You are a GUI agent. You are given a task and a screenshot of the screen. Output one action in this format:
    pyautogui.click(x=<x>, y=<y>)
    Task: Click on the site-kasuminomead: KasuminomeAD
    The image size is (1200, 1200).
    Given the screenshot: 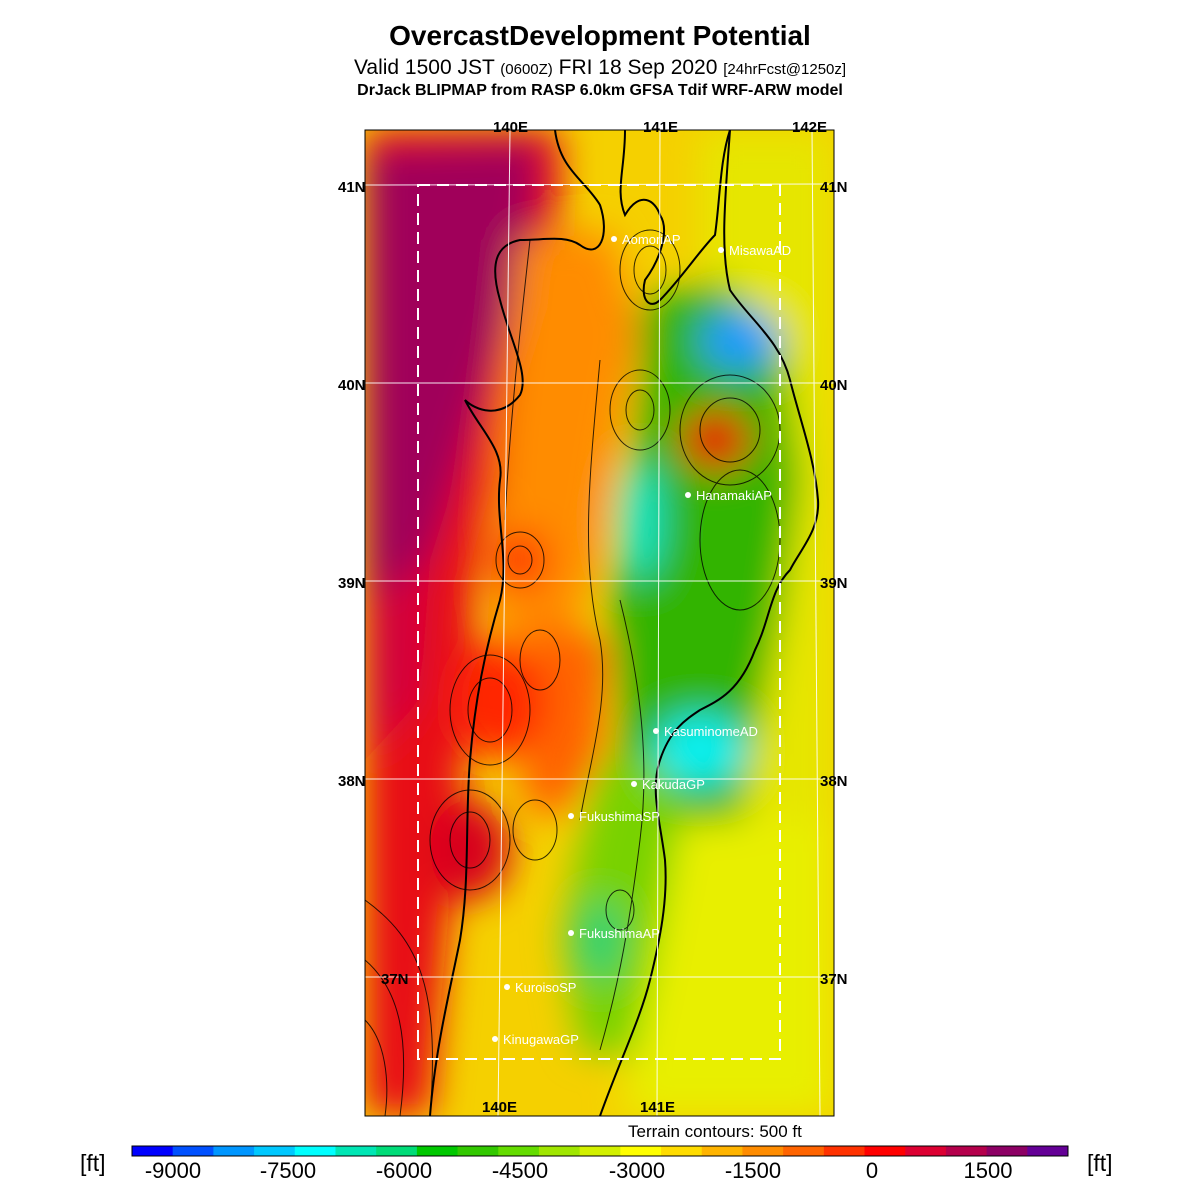 What is the action you would take?
    pyautogui.click(x=705, y=731)
    